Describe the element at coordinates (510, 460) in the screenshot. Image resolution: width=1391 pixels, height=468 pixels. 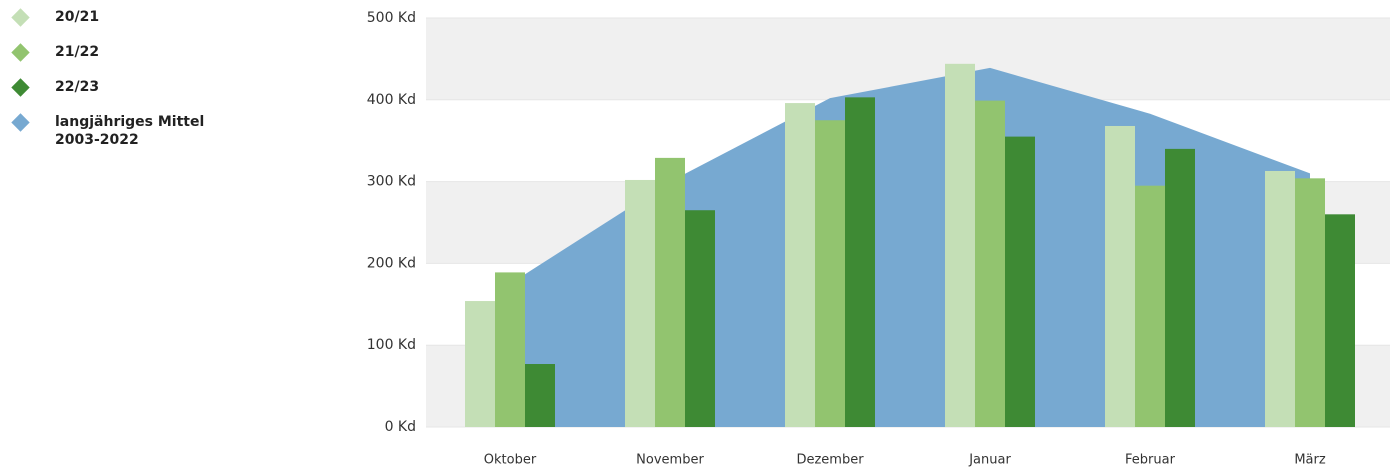
I see `x-tick-label: Oktober` at that location.